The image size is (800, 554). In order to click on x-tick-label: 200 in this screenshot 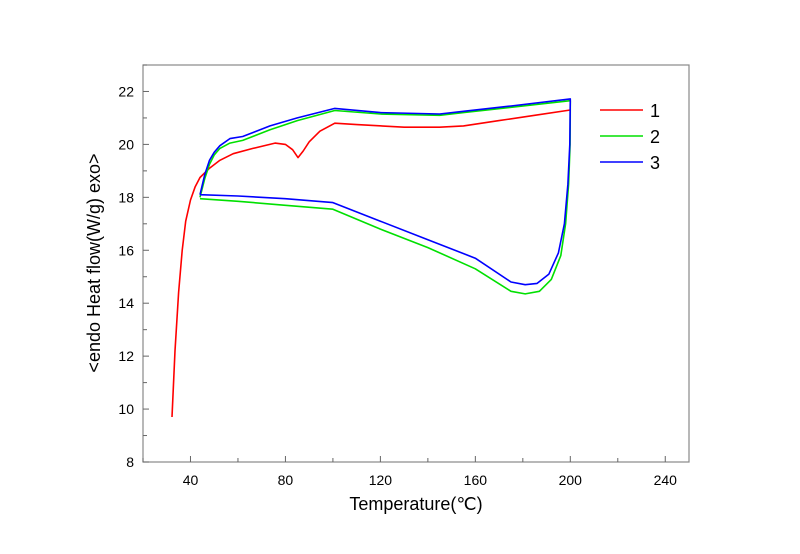, I will do `click(571, 480)`.